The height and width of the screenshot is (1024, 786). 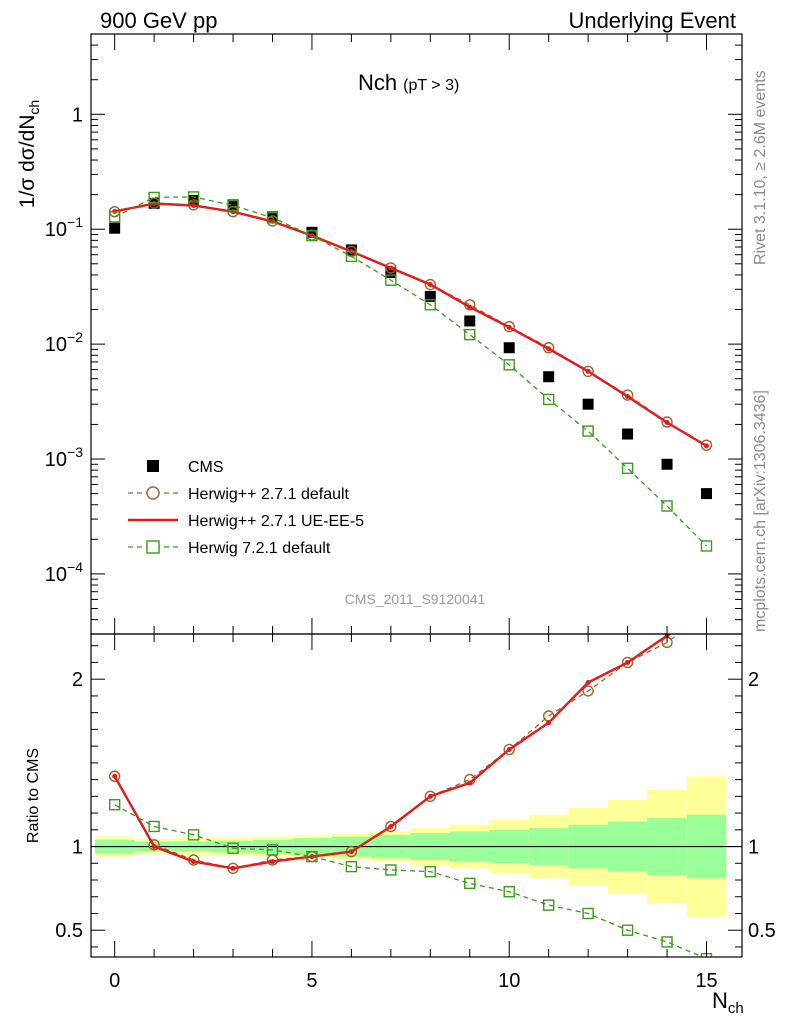 What do you see at coordinates (153, 493) in the screenshot?
I see `legend-marker-circle` at bounding box center [153, 493].